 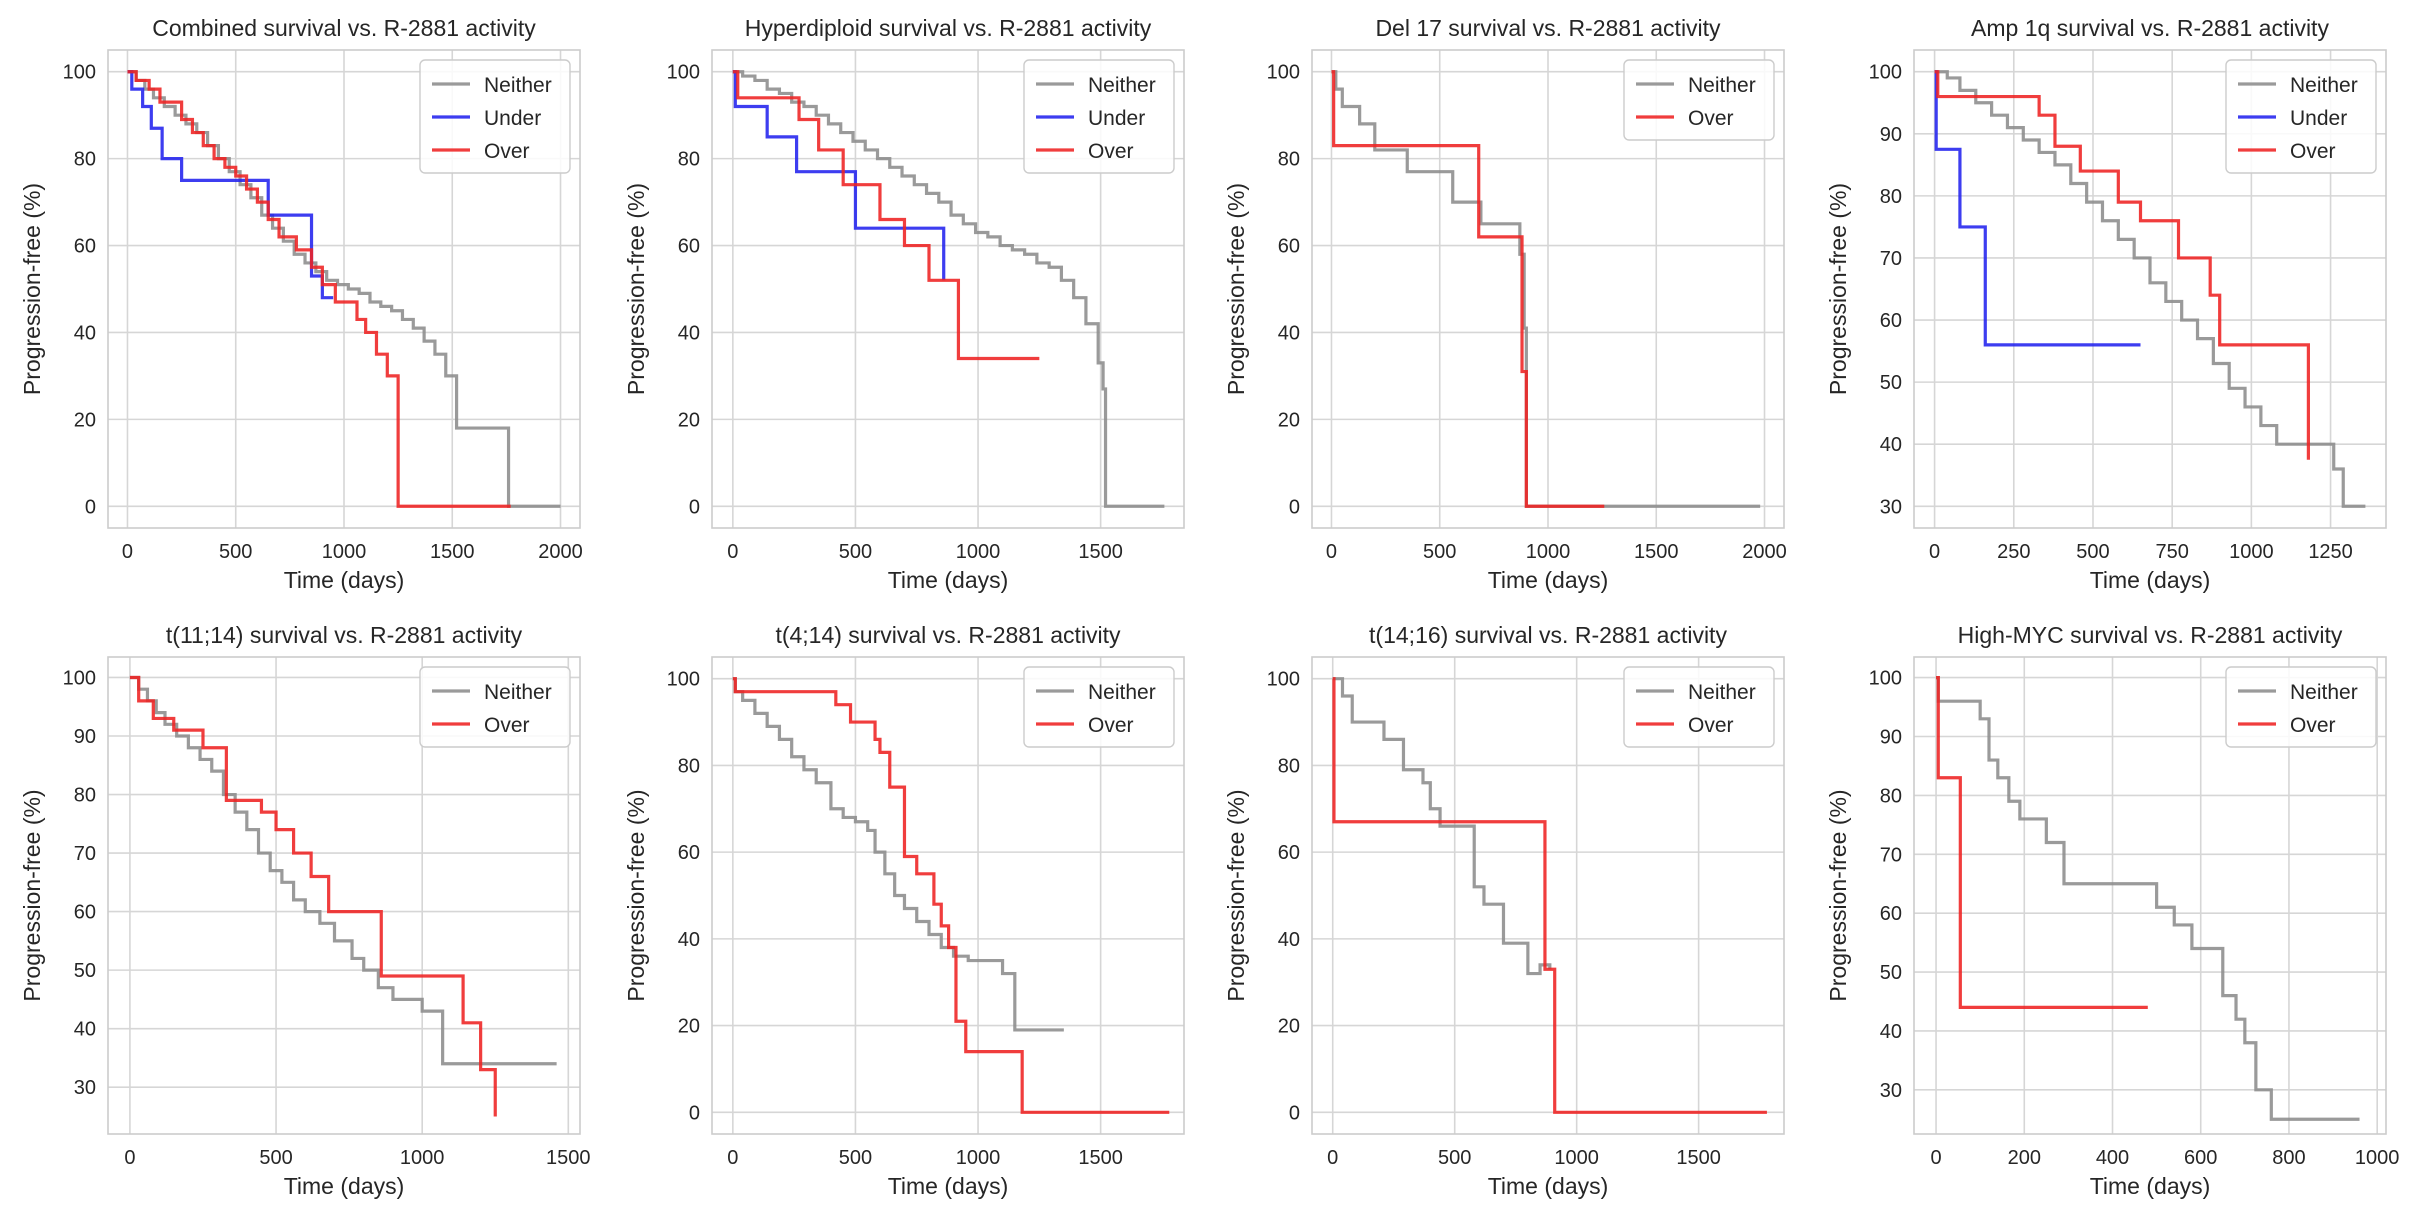 What do you see at coordinates (1548, 28) in the screenshot?
I see `chart-title: Del 17 survival vs. R-2881 activity` at bounding box center [1548, 28].